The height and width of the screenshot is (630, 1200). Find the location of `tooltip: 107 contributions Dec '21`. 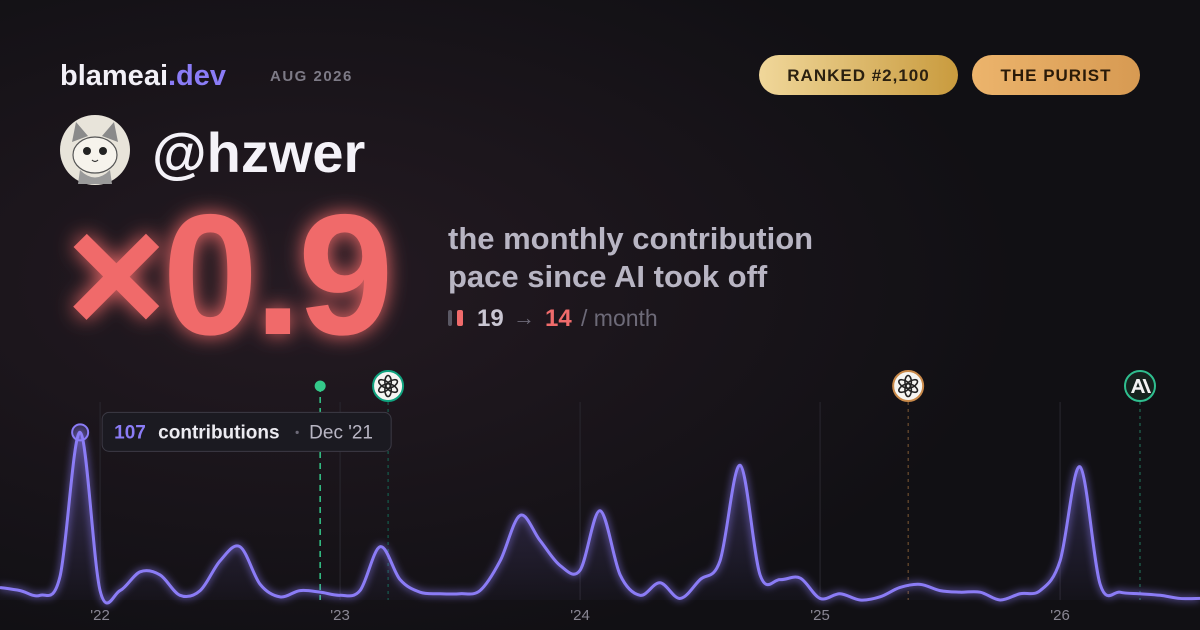

tooltip: 107 contributions Dec '21 is located at coordinates (246, 431).